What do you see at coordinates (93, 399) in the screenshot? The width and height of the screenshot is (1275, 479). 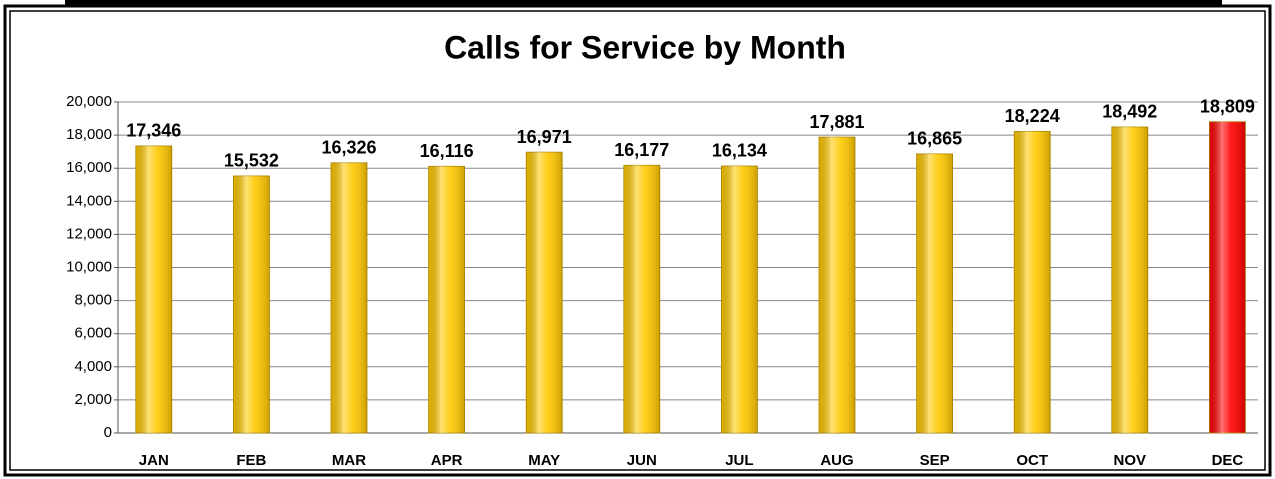 I see `y-tick-label: 2,000` at bounding box center [93, 399].